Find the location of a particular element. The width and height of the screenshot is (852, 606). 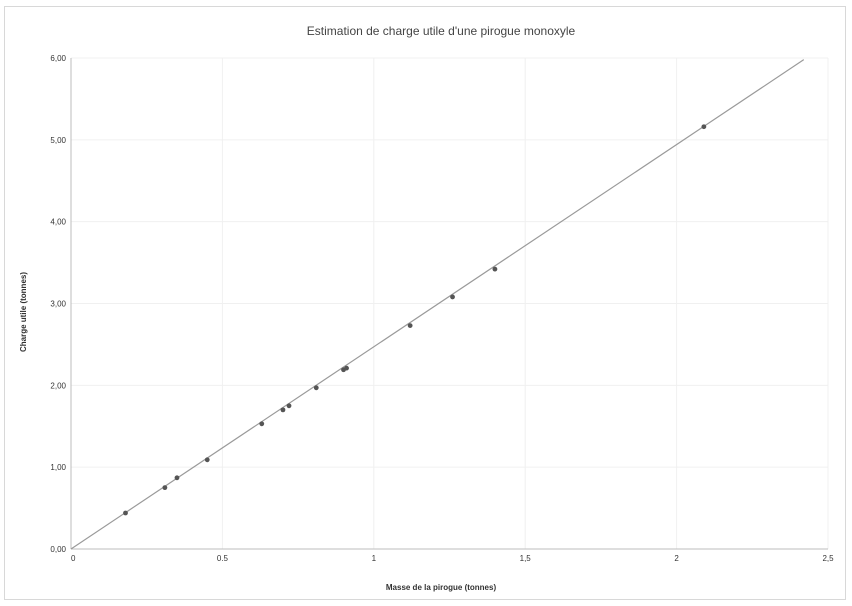

y-tick-label: 0,00 is located at coordinates (58, 549).